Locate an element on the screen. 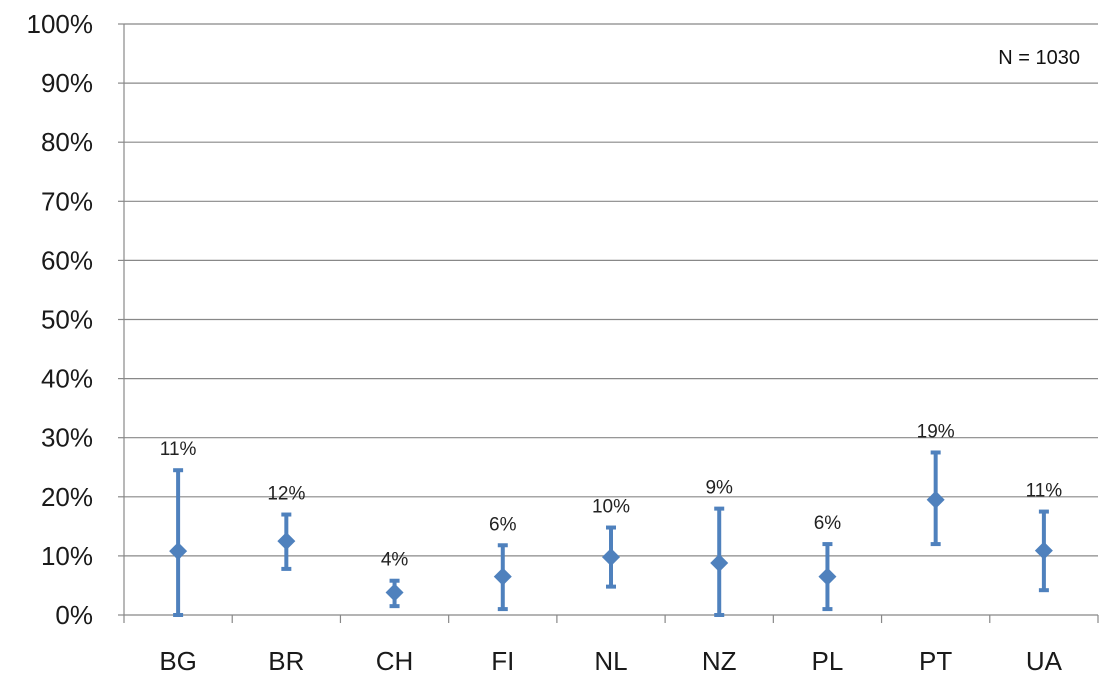 This screenshot has width=1099, height=673. data-label: 4% is located at coordinates (395, 560).